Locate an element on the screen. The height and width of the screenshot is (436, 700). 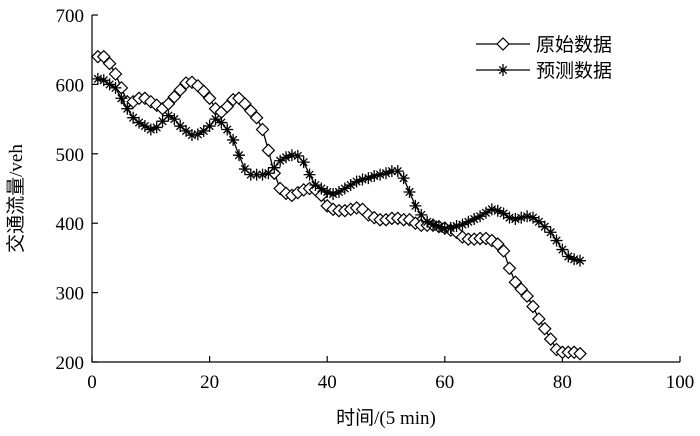
y-tick-label: 700 is located at coordinates (70, 16).